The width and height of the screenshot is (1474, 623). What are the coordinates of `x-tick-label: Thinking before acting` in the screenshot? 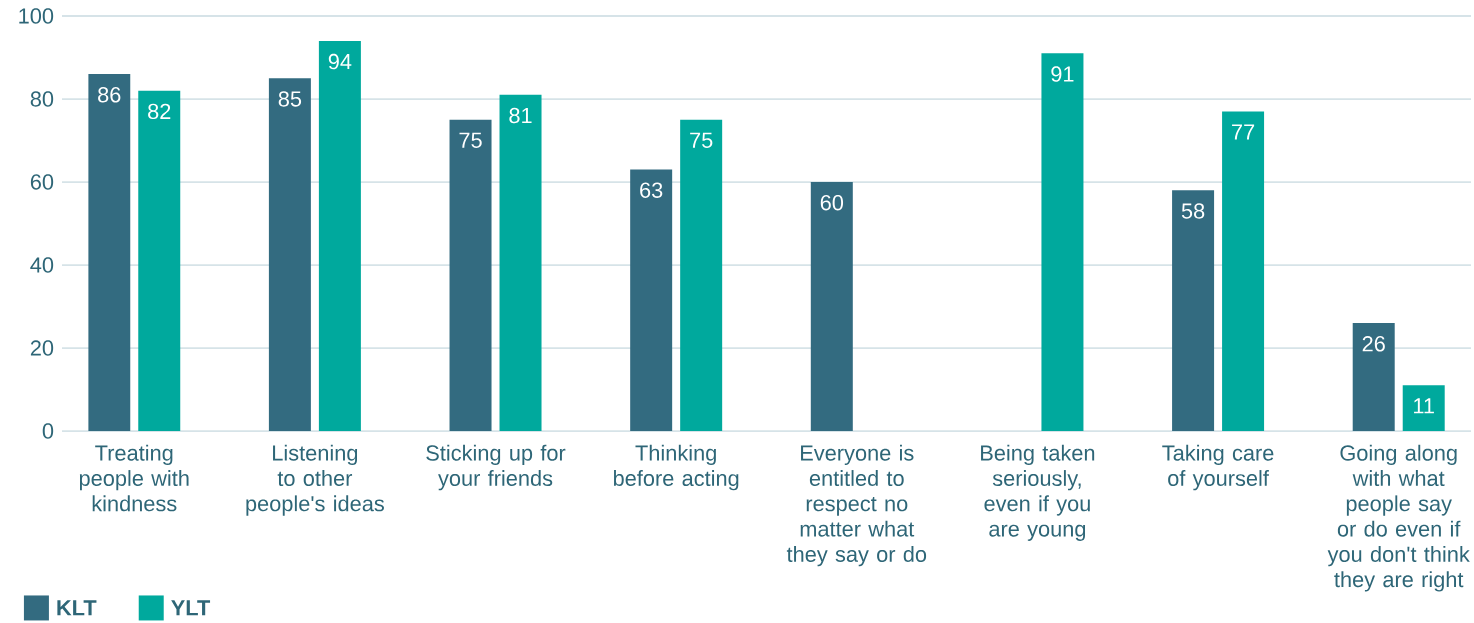 It's located at (676, 467).